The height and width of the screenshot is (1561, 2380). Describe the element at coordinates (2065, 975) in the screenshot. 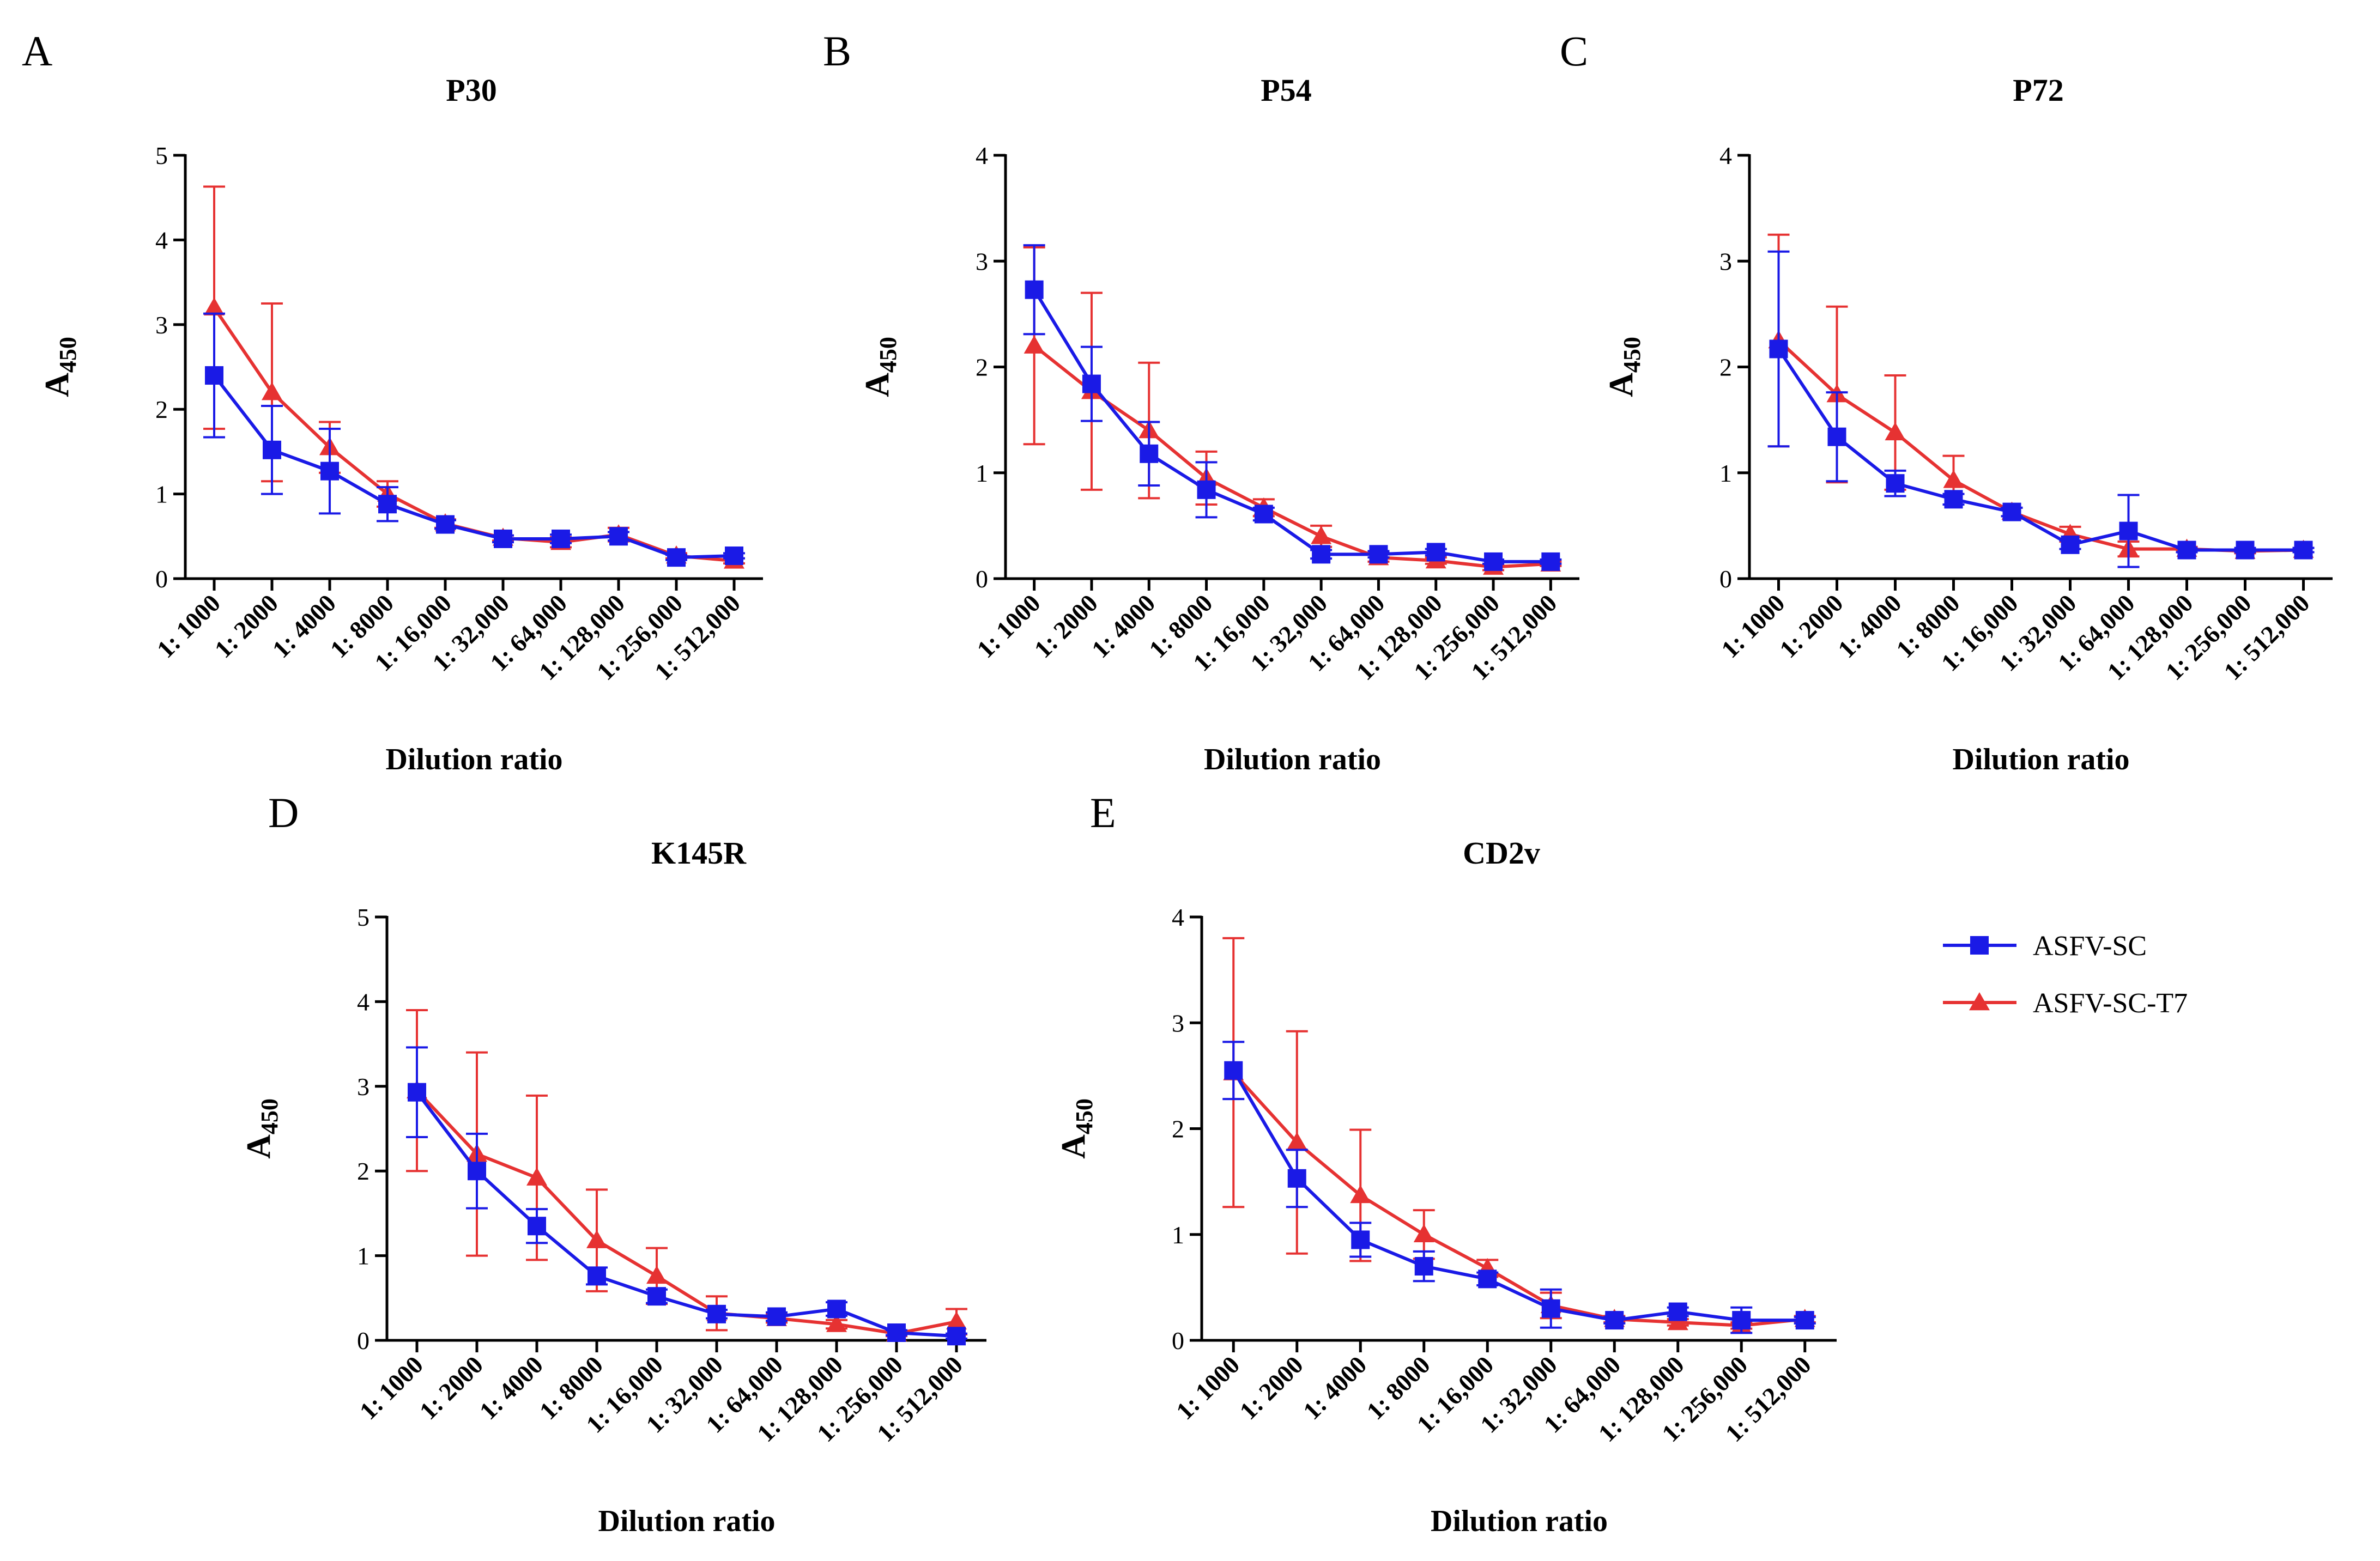

I see `legend: ASFV-SC ASFV-SC-T7` at that location.